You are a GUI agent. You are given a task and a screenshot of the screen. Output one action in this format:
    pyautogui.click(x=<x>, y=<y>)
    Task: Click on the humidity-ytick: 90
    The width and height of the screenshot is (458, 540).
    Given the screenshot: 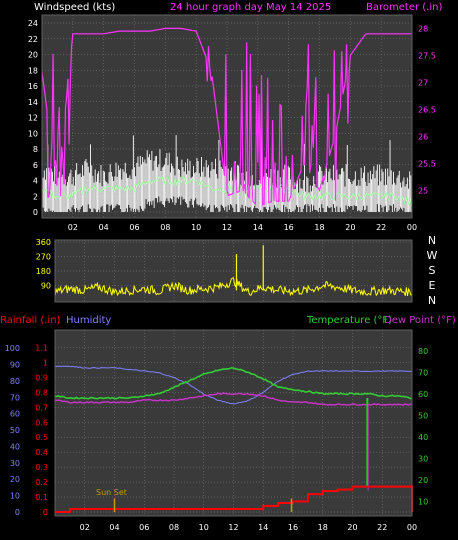 What is the action you would take?
    pyautogui.click(x=15, y=365)
    